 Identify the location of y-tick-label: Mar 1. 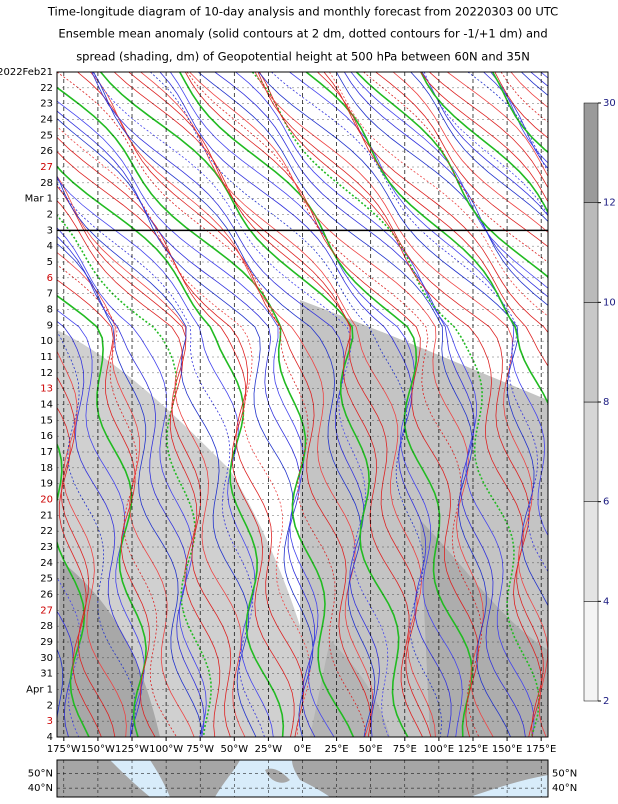
(39, 199).